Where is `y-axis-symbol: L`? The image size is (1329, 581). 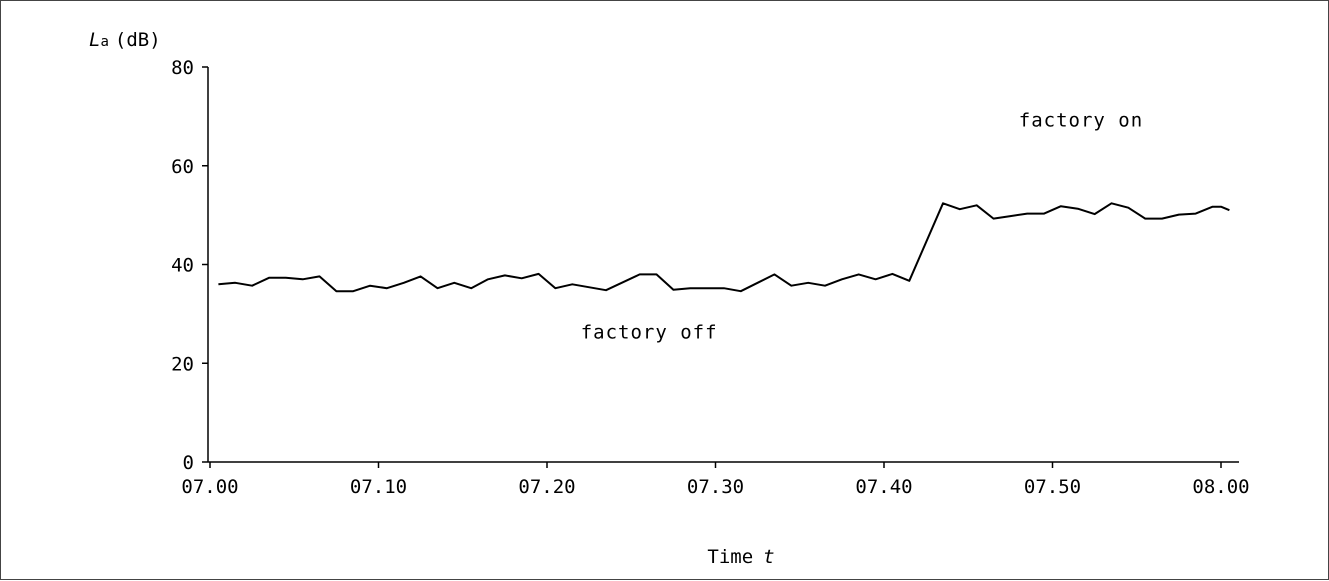 y-axis-symbol: L is located at coordinates (94, 40).